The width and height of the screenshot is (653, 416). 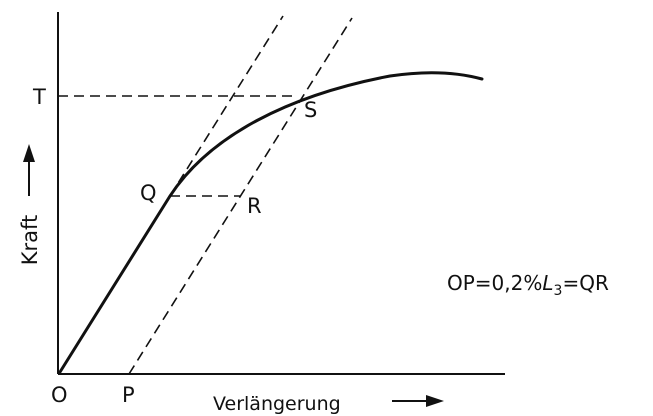 I want to click on point-label-s: S, so click(x=310, y=110).